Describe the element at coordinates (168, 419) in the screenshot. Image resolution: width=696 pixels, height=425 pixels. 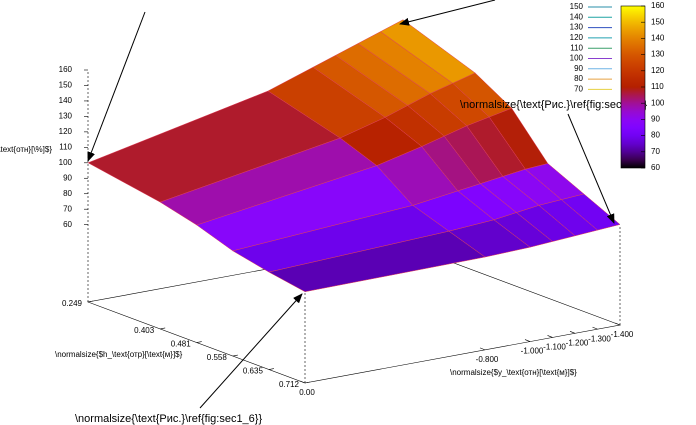
I see `annotation: \normalsize{\text{Рис.}\ref{fig:sec1_6}}` at that location.